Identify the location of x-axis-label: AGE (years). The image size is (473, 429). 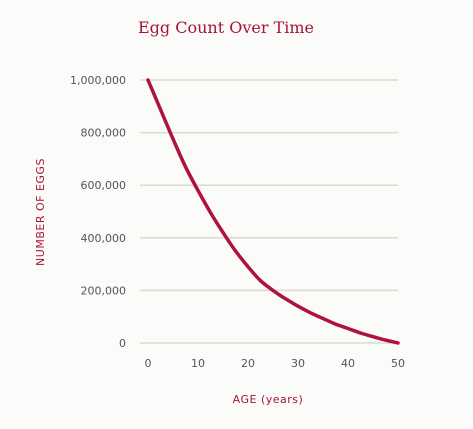
(268, 399).